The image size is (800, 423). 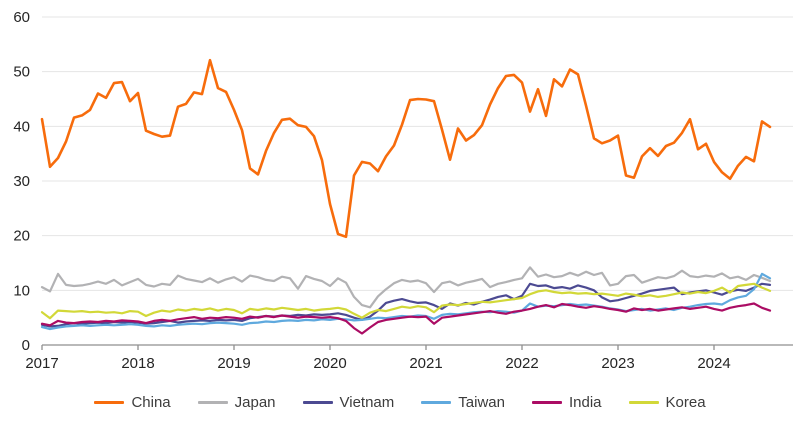 I want to click on legend-item-korea: Korea, so click(x=667, y=402).